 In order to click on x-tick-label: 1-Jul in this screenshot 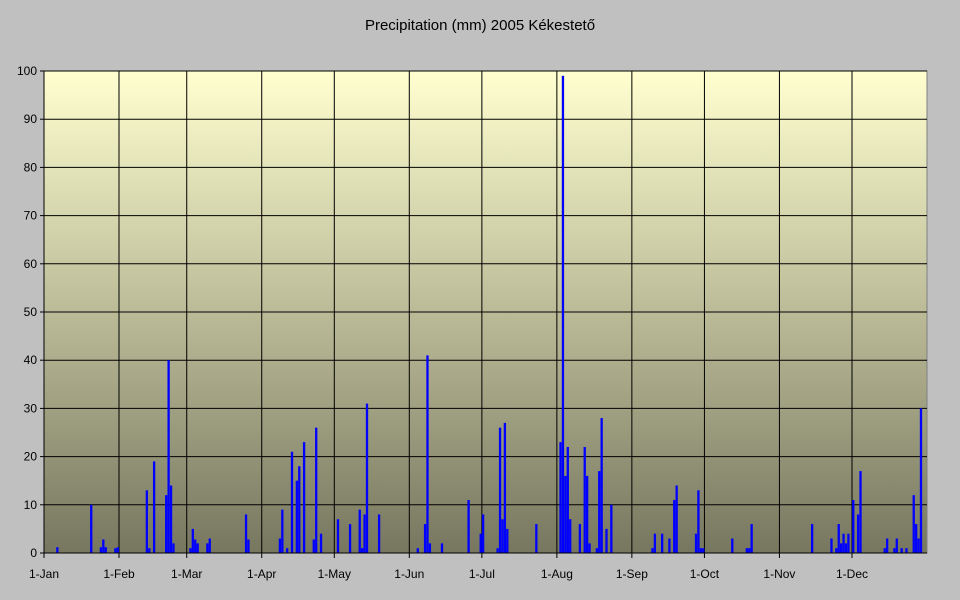, I will do `click(482, 574)`.